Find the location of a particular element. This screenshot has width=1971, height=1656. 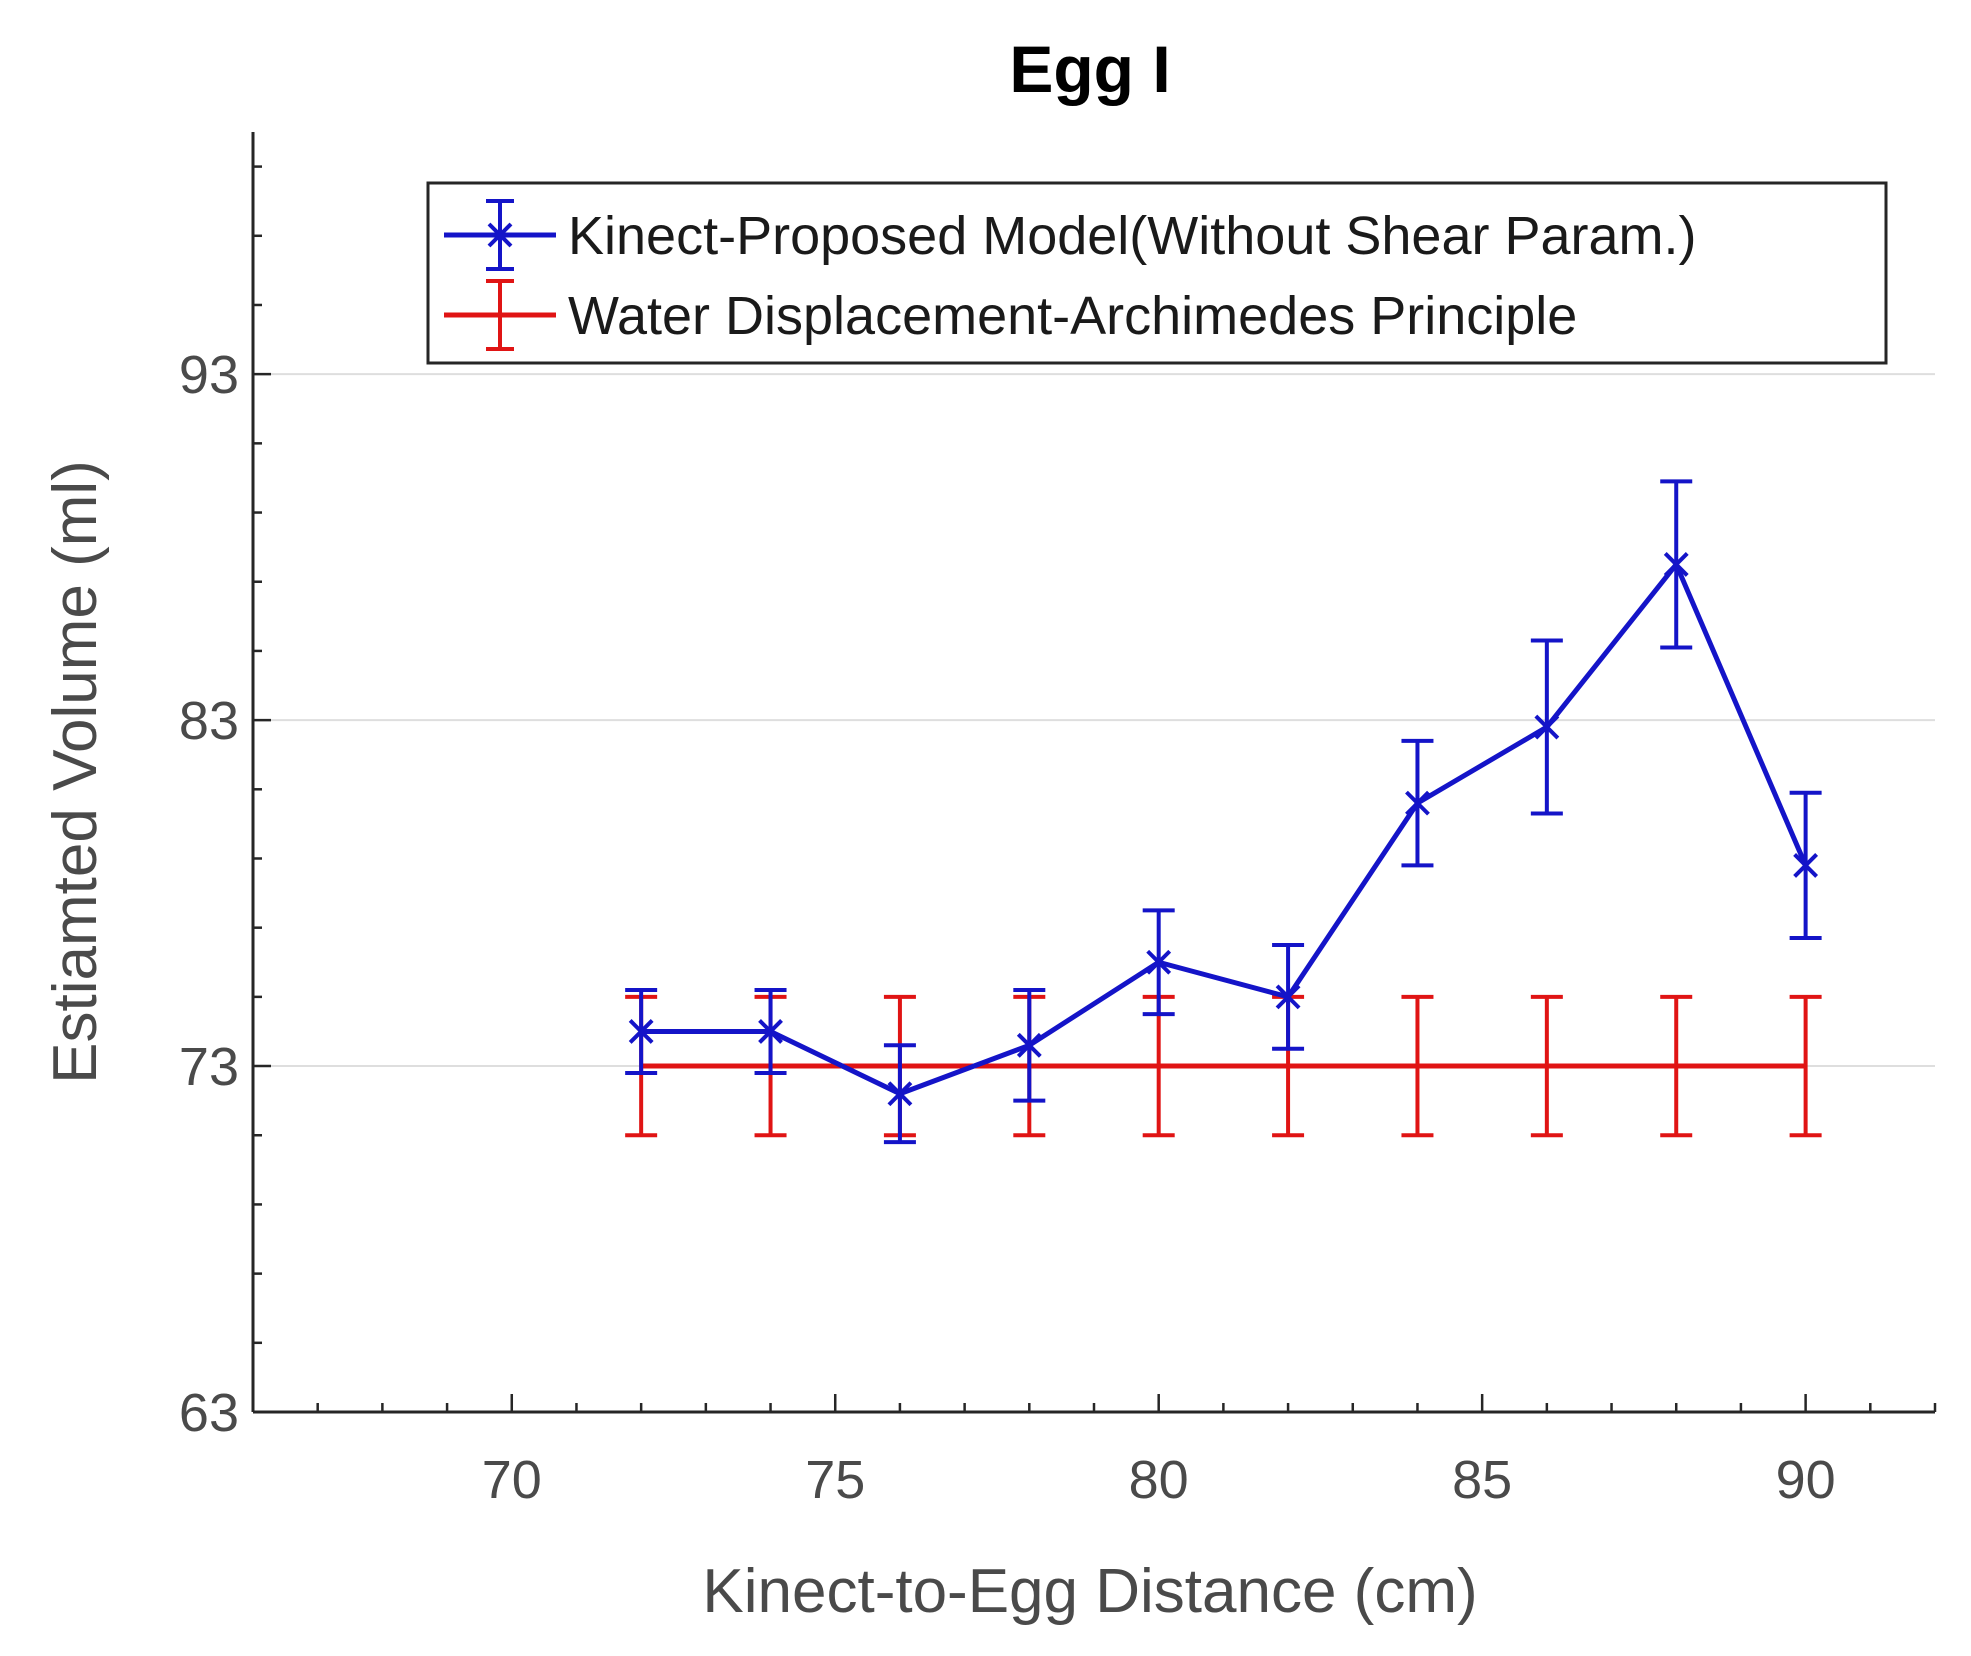

x-tick-label: 80 is located at coordinates (1159, 1480).